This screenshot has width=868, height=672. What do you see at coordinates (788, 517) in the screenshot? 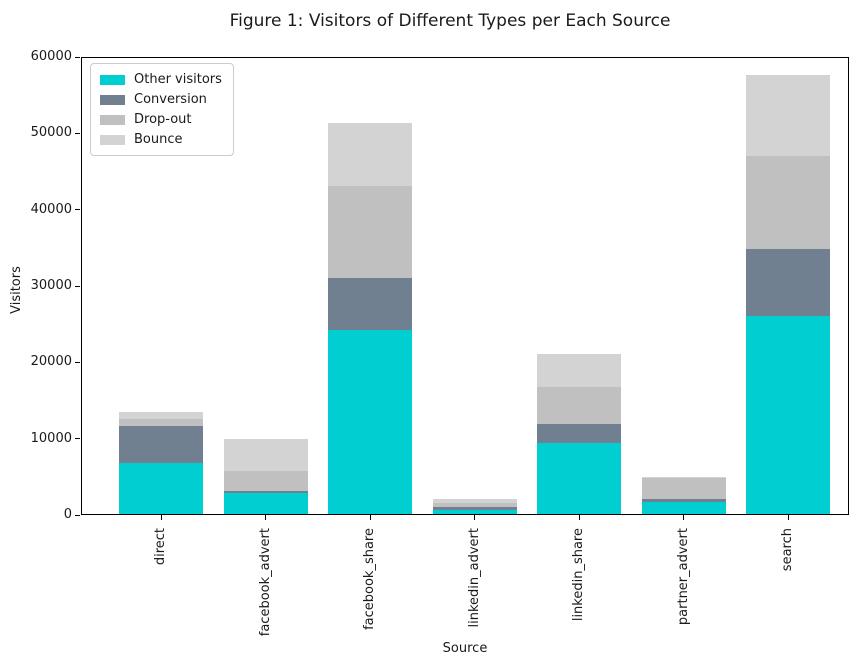
I see `x-tick-mark-search` at bounding box center [788, 517].